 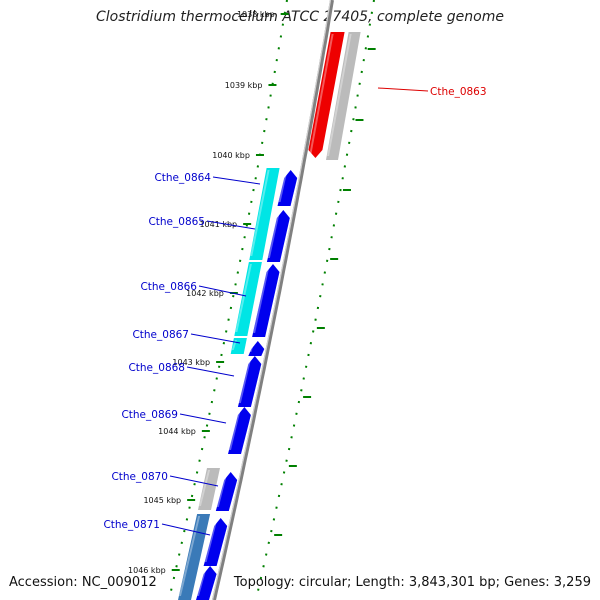 What do you see at coordinates (235, 429) in the screenshot?
I see `gene-cthe-0869-highlight` at bounding box center [235, 429].